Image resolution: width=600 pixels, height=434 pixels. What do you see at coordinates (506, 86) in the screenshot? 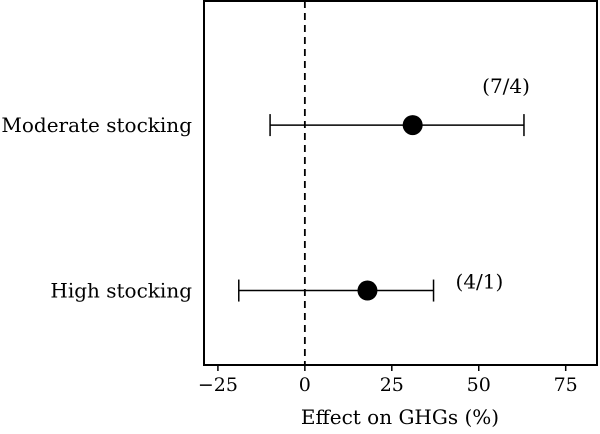
I see `row-annotation: (7/4)` at bounding box center [506, 86].